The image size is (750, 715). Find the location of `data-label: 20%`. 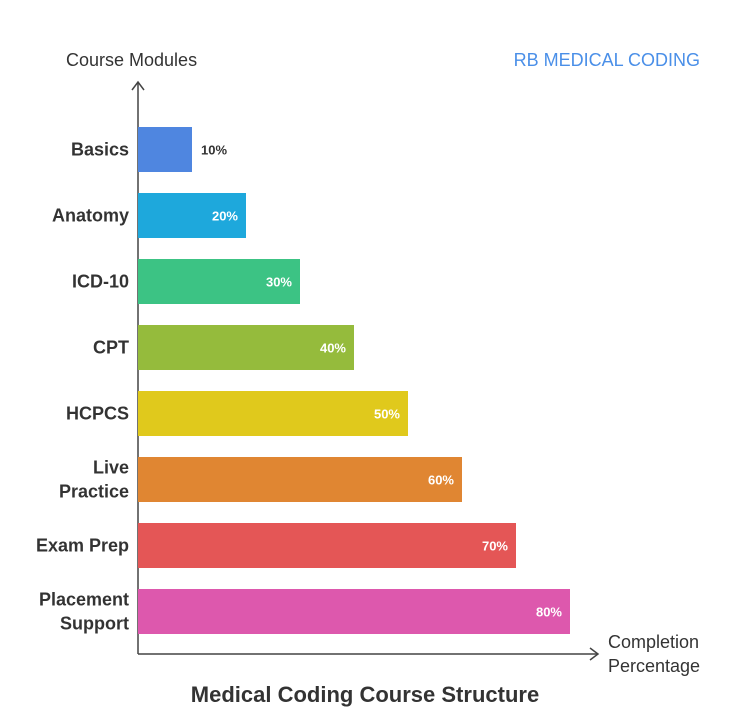

data-label: 20% is located at coordinates (225, 216).